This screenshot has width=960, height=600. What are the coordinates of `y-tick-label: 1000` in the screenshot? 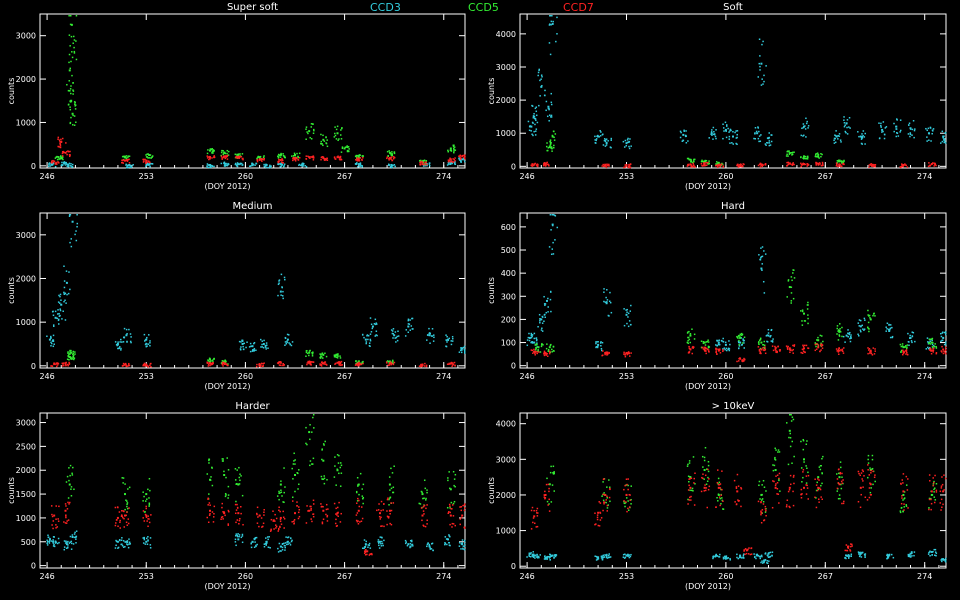 It's located at (506, 133).